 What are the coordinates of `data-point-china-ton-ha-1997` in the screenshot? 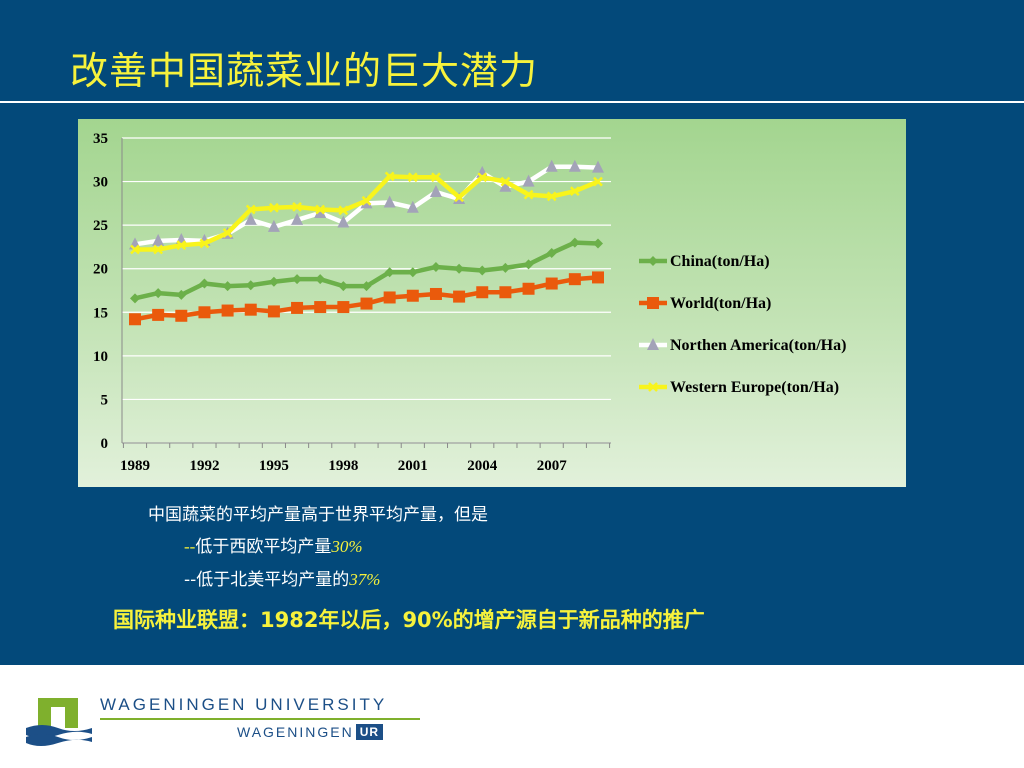 It's located at (320, 279).